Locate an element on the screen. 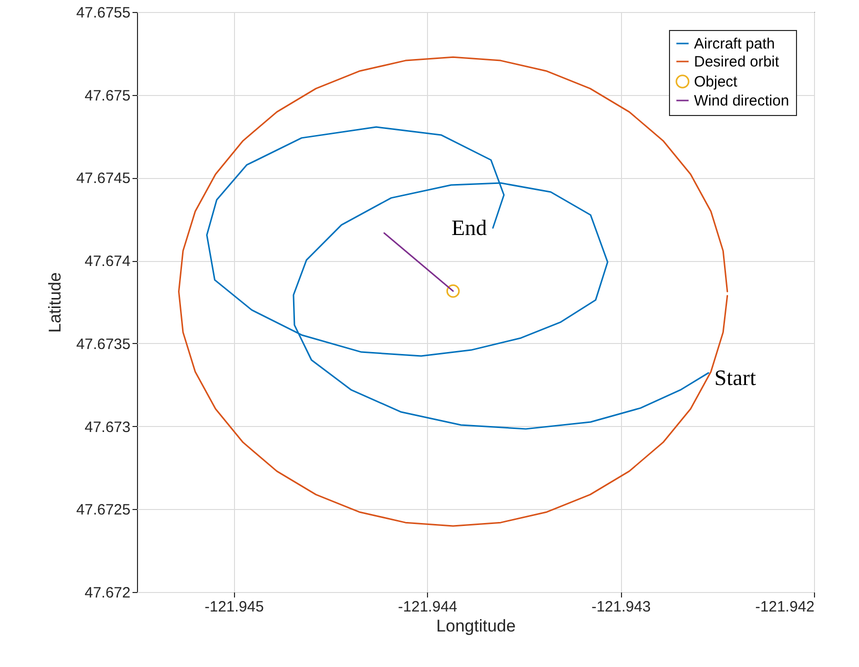  x-tick-label: -121.943 is located at coordinates (621, 607).